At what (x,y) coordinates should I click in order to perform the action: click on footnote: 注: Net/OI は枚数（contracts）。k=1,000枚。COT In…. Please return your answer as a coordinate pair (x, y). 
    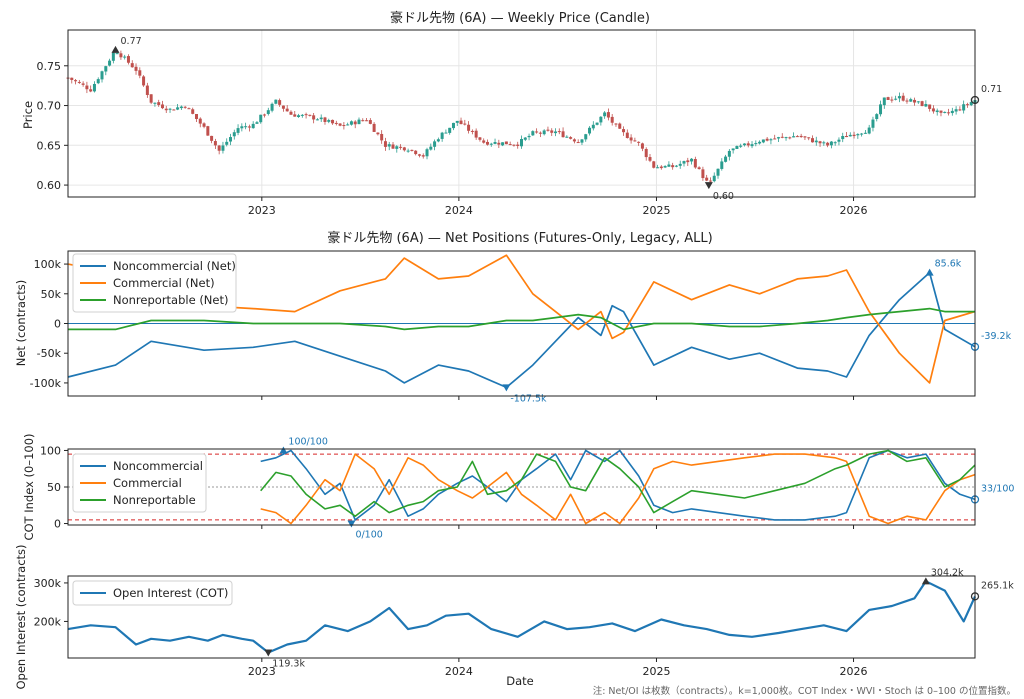
    Looking at the image, I should click on (804, 691).